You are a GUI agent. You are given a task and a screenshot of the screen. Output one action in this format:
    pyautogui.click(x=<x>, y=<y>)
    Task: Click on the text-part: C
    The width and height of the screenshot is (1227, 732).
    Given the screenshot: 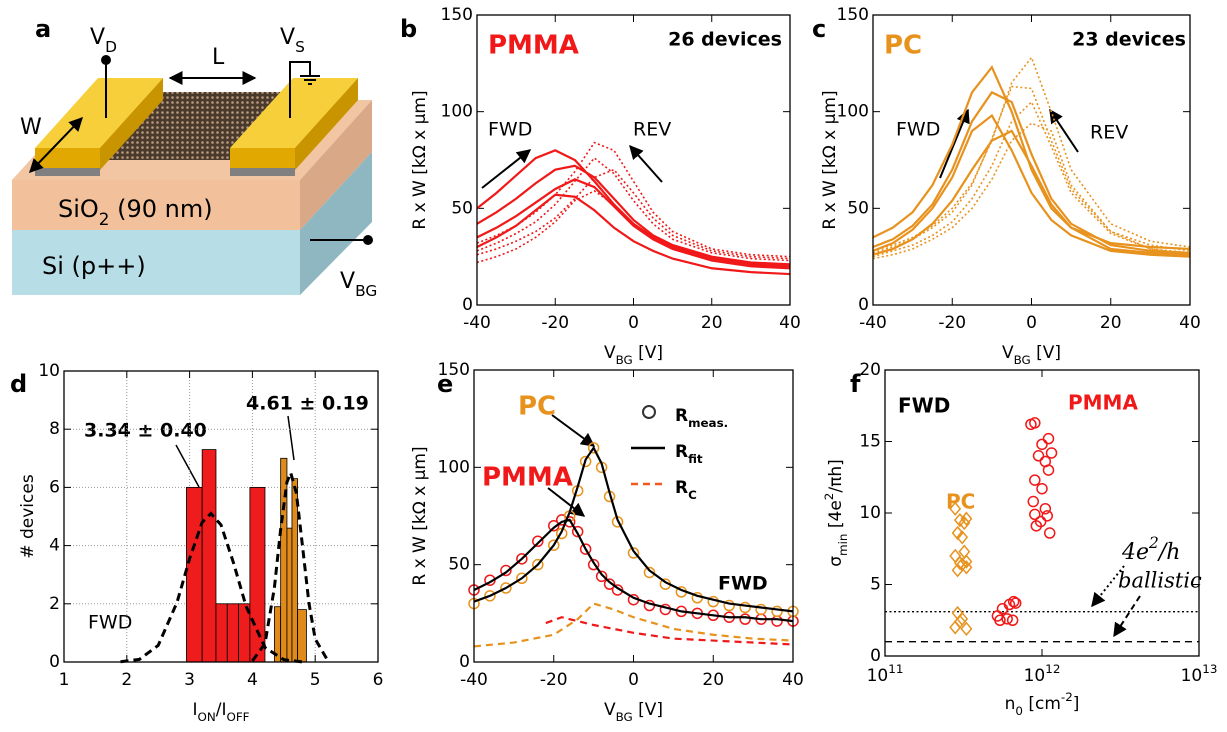 What is the action you would take?
    pyautogui.click(x=692, y=495)
    